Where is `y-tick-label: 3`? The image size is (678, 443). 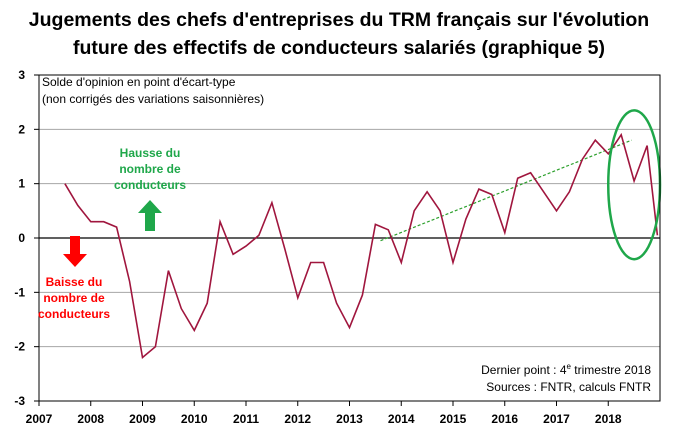 y-tick-label: 3 is located at coordinates (21, 75).